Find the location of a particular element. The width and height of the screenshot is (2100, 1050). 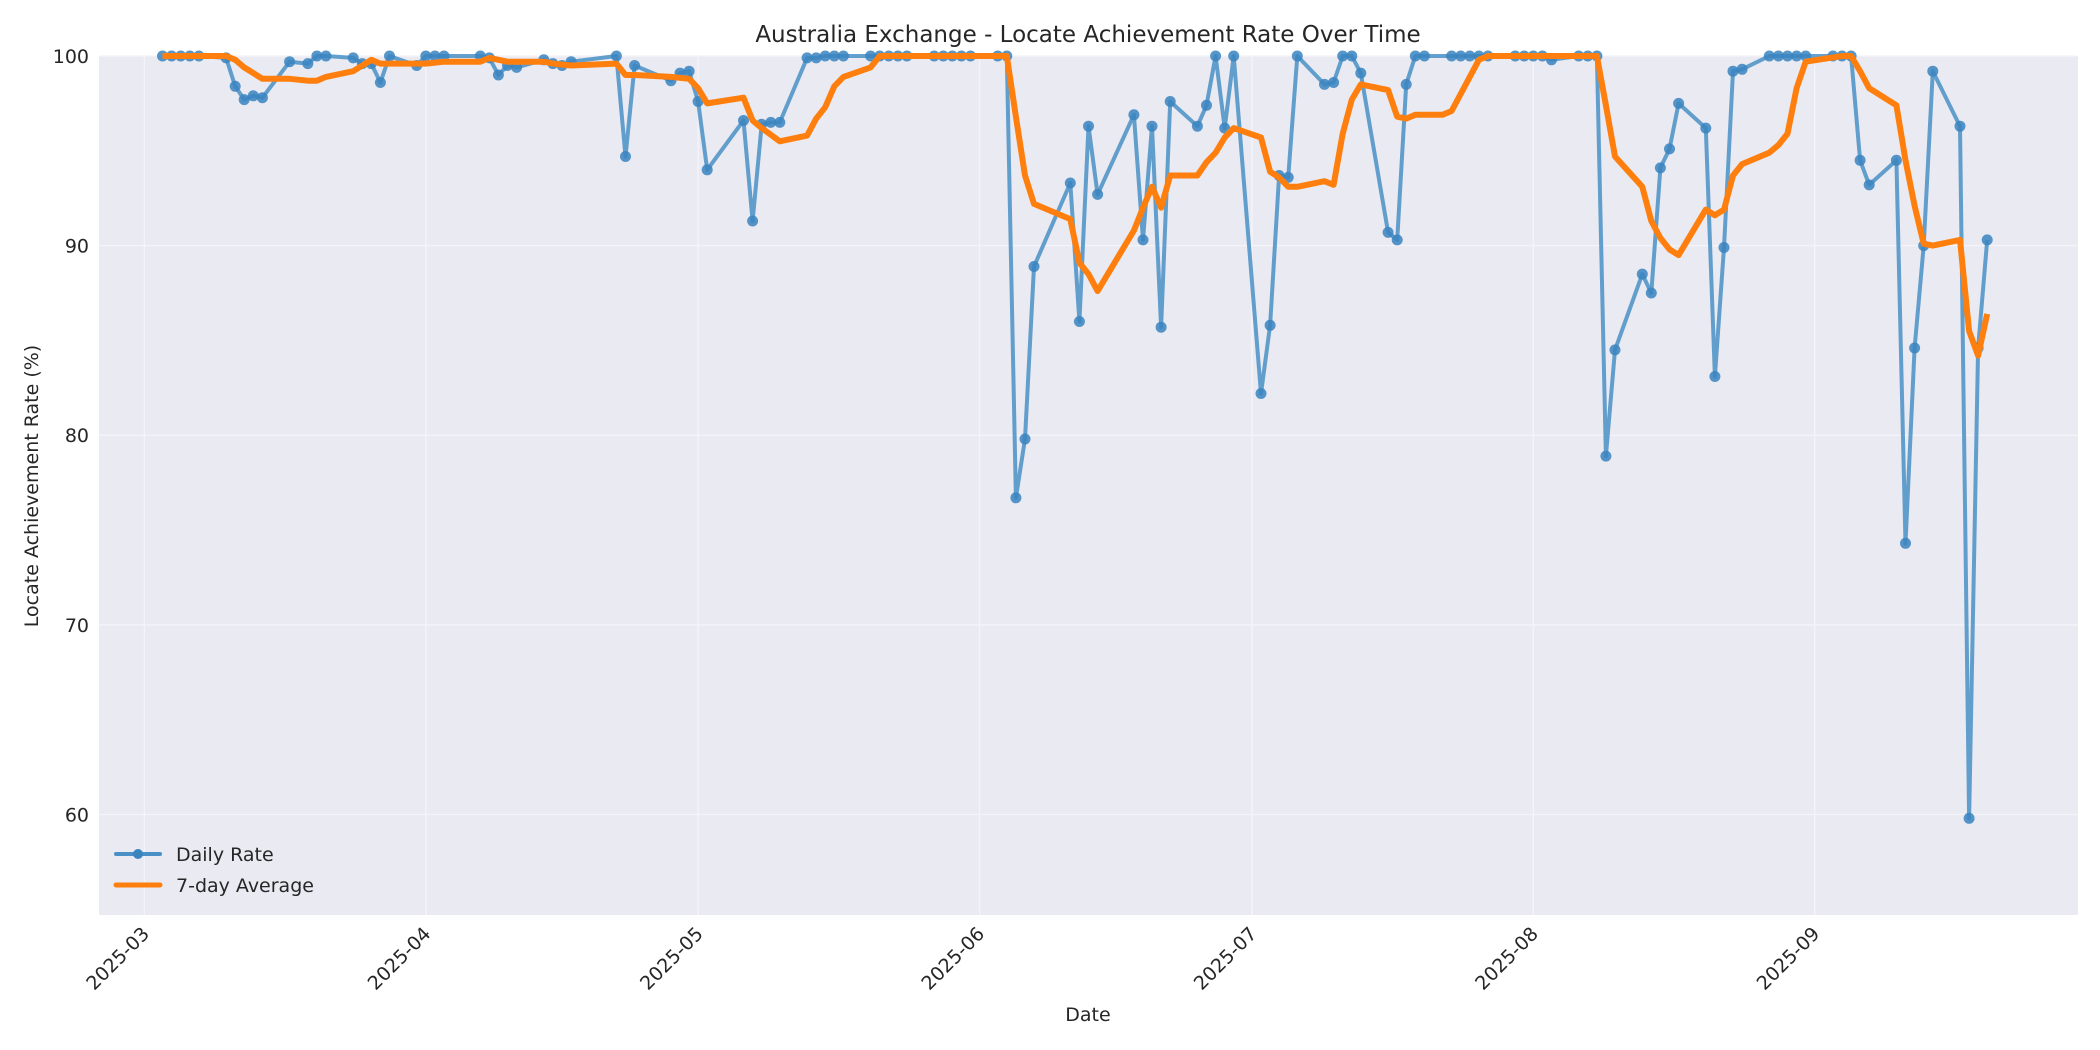

x-tick-label: 2025-06 is located at coordinates (953, 959).